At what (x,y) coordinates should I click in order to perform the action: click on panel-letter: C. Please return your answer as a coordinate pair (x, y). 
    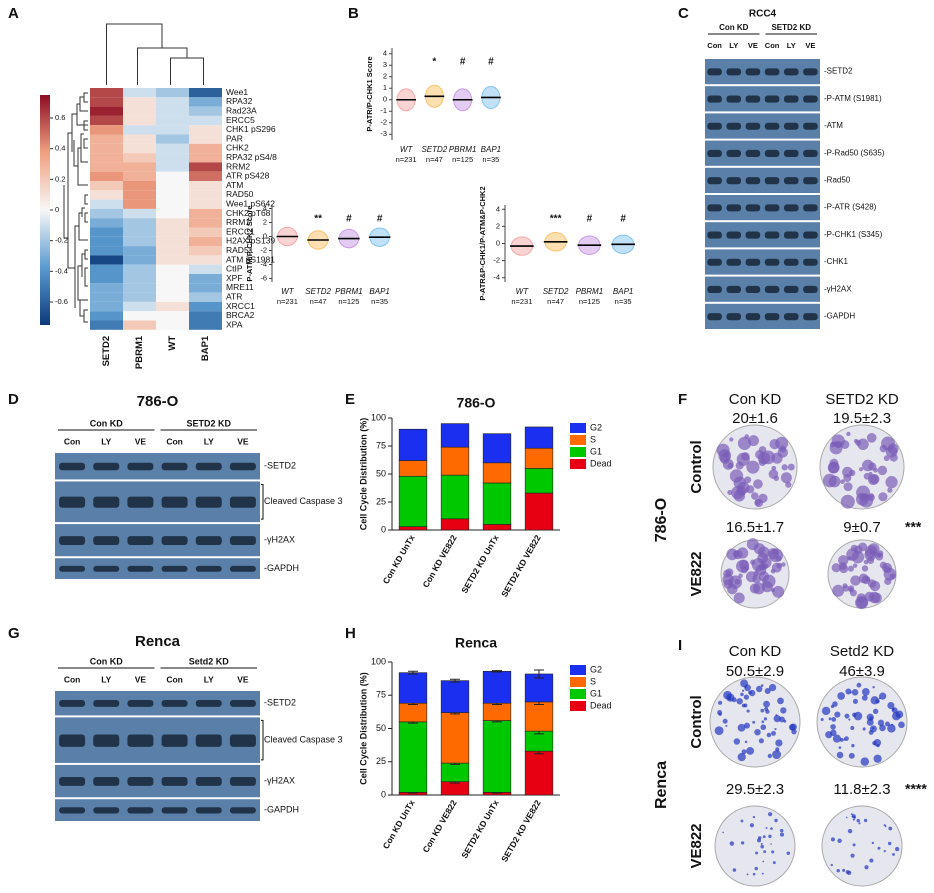
    Looking at the image, I should click on (683, 13).